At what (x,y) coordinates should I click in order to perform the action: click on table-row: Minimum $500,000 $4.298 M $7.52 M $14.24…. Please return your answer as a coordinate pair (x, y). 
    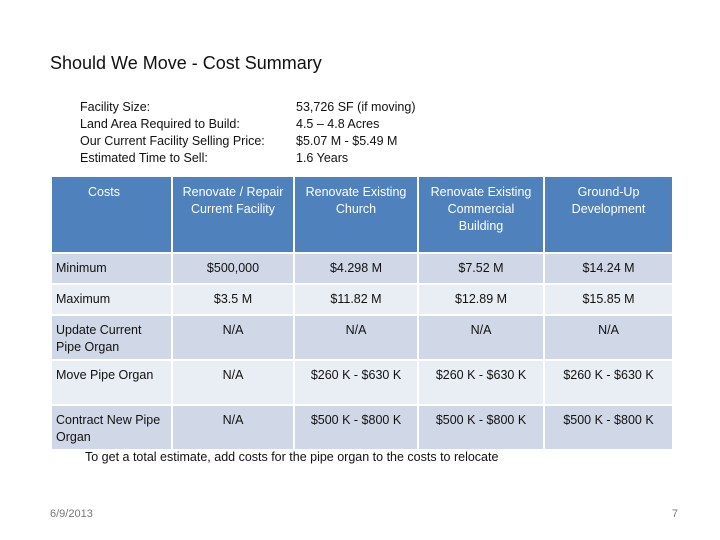
    Looking at the image, I should click on (362, 269).